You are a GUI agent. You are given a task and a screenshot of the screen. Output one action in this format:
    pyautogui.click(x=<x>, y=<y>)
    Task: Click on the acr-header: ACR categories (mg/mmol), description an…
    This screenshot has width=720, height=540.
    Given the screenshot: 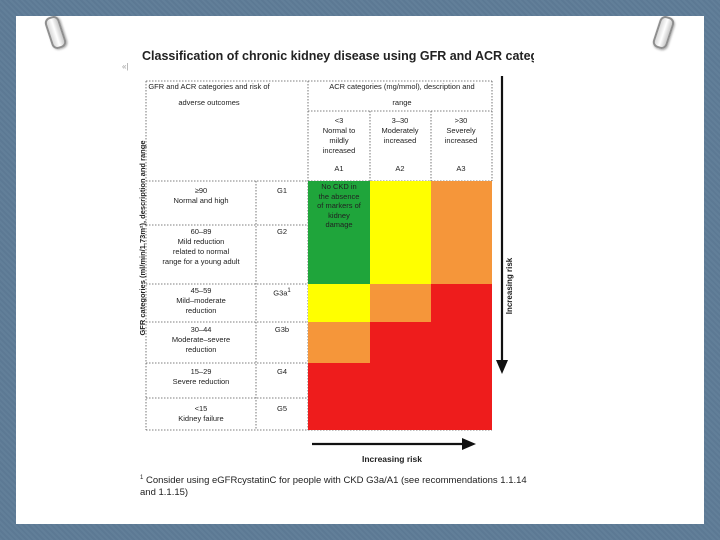 What is the action you would take?
    pyautogui.click(x=402, y=95)
    